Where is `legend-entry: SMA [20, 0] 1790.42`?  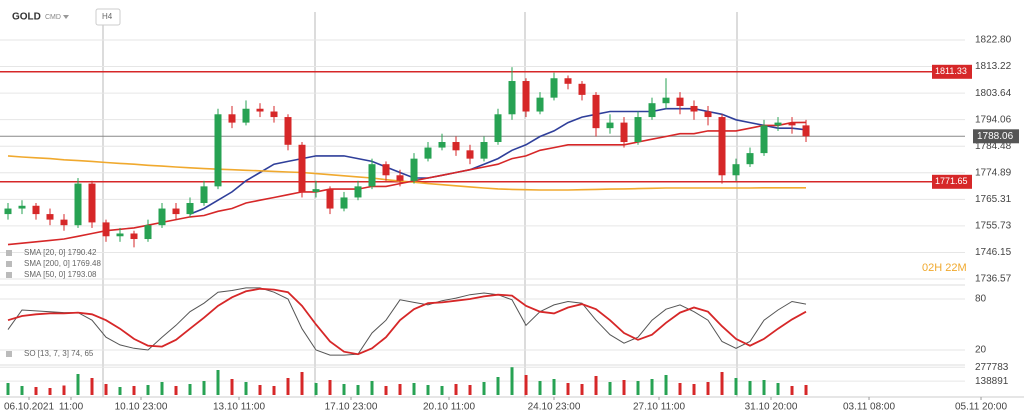
legend-entry: SMA [20, 0] 1790.42 is located at coordinates (60, 252).